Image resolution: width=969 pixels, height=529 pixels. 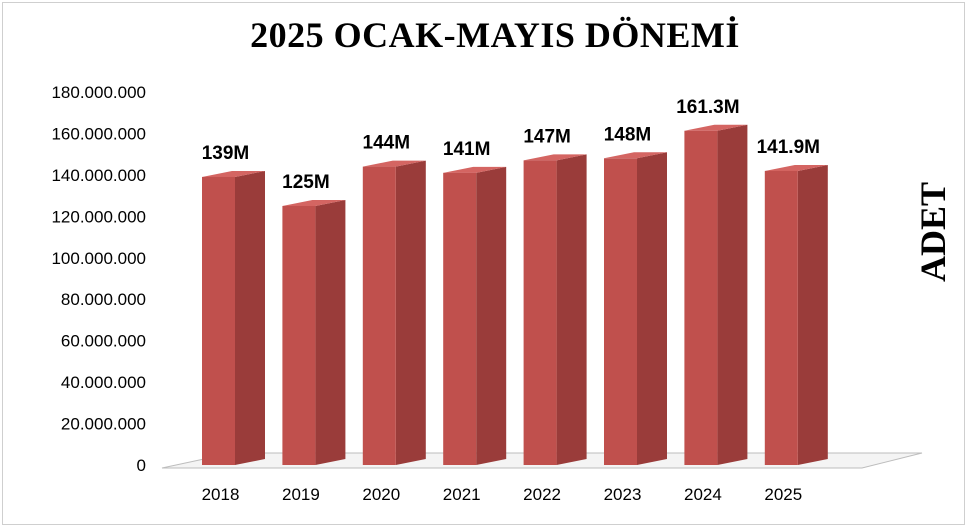 What do you see at coordinates (707, 107) in the screenshot?
I see `data-label: 161.3M` at bounding box center [707, 107].